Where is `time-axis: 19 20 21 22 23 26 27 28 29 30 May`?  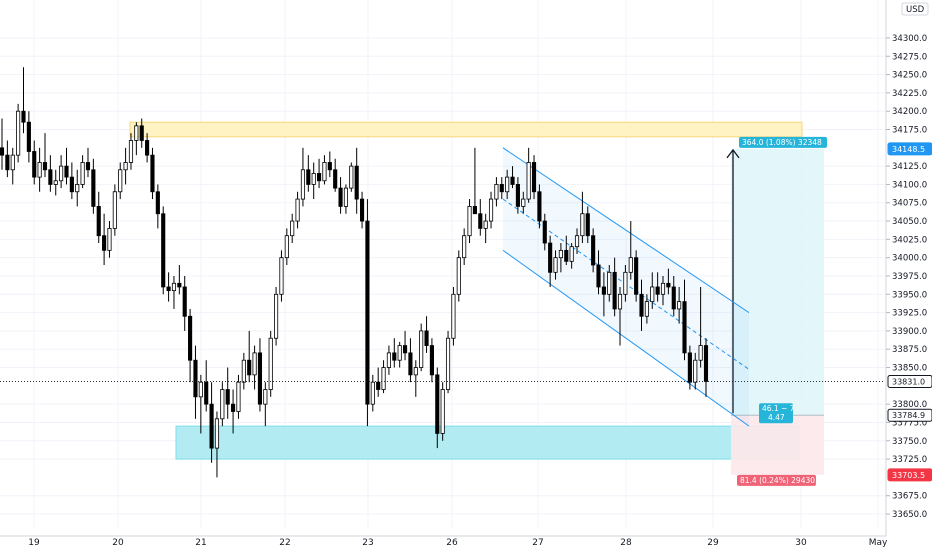 time-axis: 19 20 21 22 23 26 27 28 29 30 May is located at coordinates (444, 541).